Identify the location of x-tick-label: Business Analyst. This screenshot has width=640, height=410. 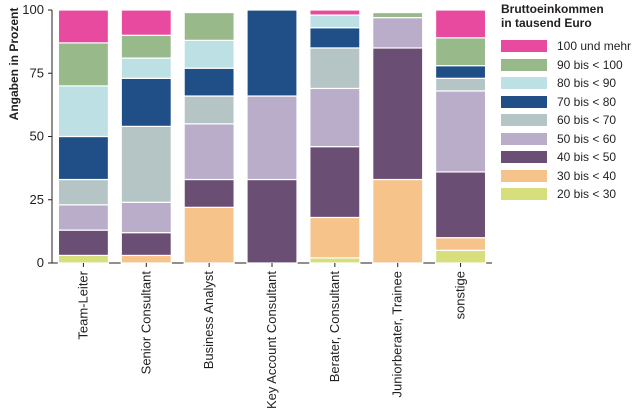
(208, 320).